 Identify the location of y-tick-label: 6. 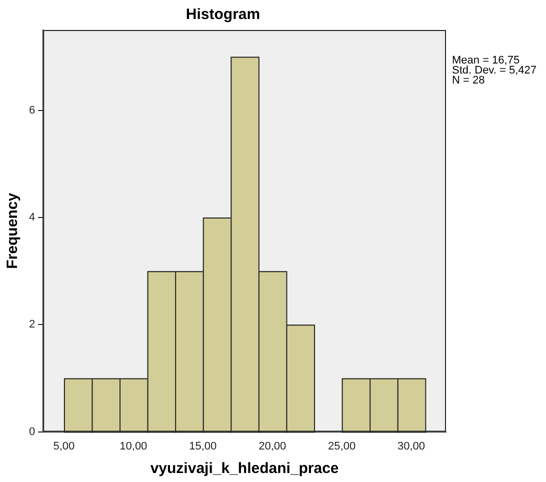
(32, 110).